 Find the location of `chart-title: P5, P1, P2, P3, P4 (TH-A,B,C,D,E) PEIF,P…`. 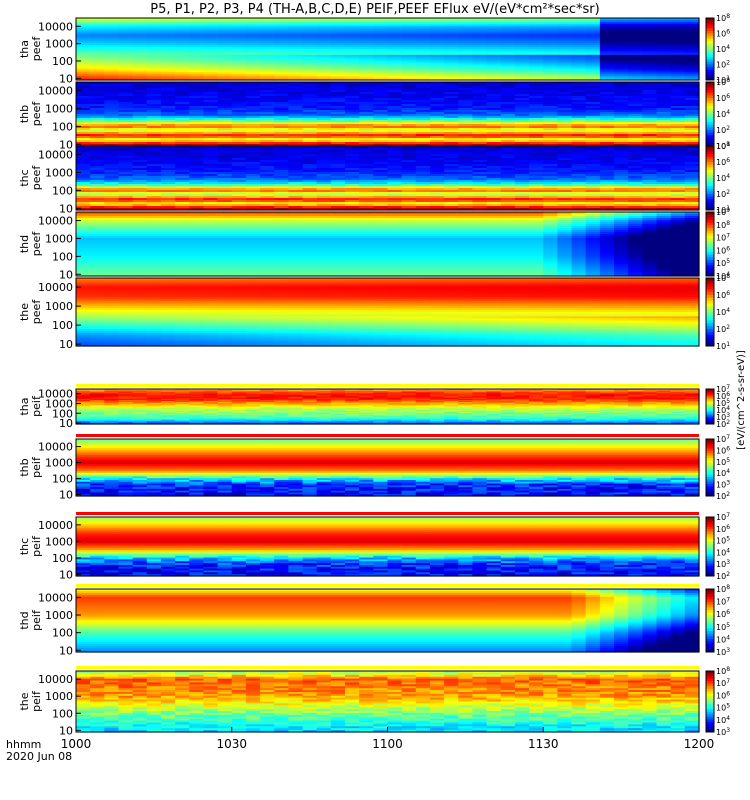

chart-title: P5, P1, P2, P3, P4 (TH-A,B,C,D,E) PEIF,P… is located at coordinates (375, 9).